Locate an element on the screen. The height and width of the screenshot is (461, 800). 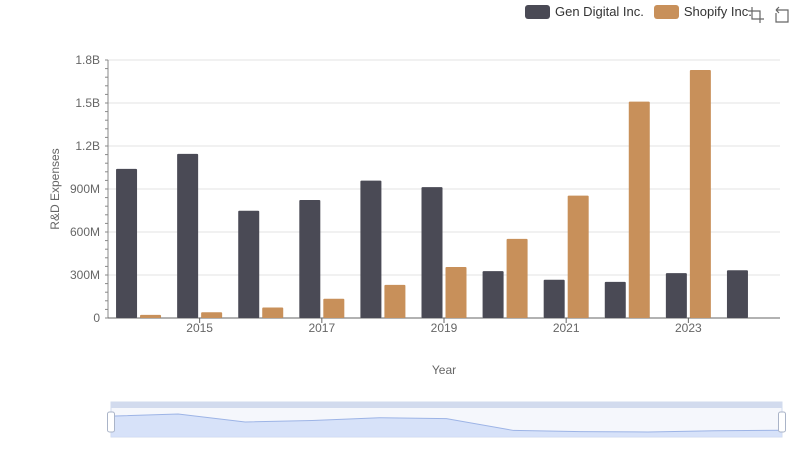
bar-shopify-2014 is located at coordinates (151, 316).